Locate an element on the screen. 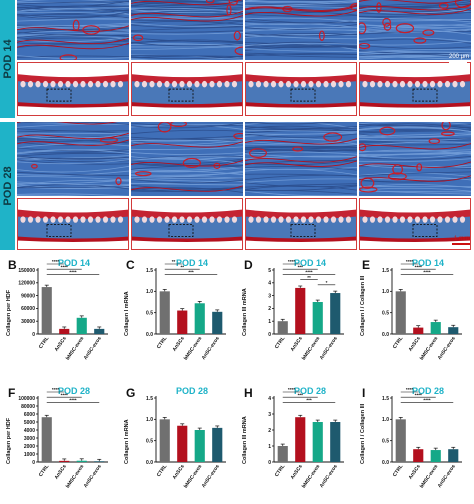 The height and width of the screenshot is (504, 474). panel-letter: C is located at coordinates (130, 265).